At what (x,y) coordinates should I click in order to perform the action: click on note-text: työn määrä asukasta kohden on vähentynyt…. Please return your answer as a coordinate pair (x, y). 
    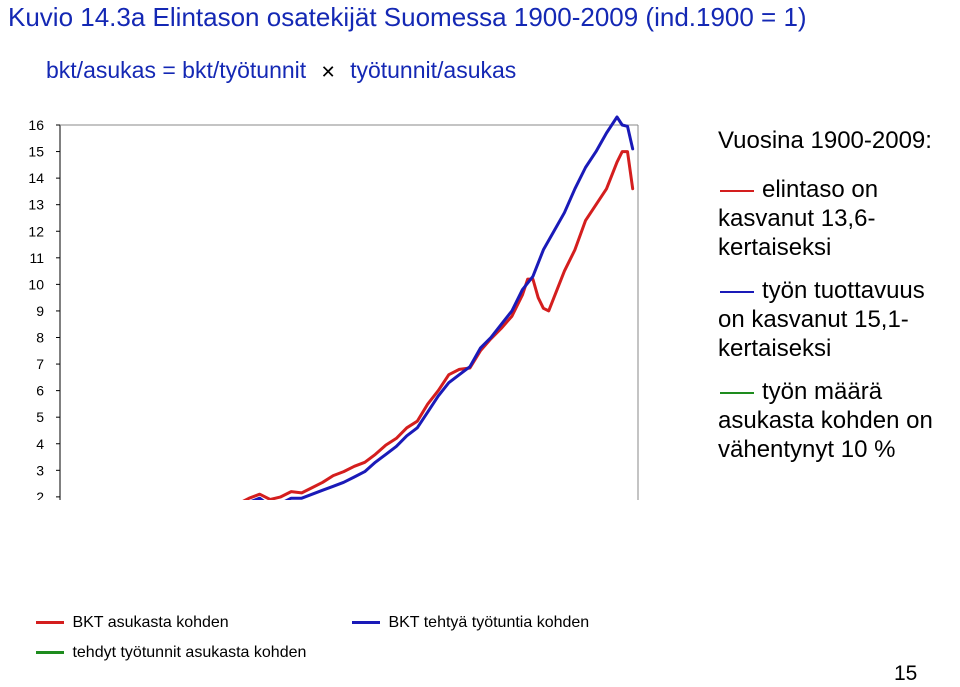
    Looking at the image, I should click on (825, 420).